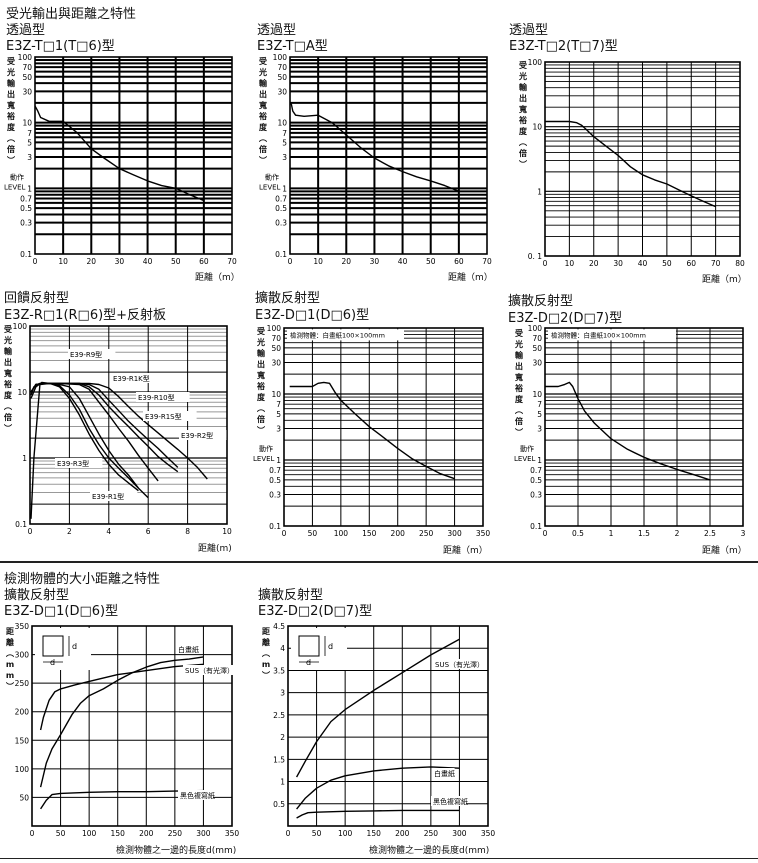 Image resolution: width=758 pixels, height=863 pixels. I want to click on chart-5-xtick-label: 150, so click(369, 533).